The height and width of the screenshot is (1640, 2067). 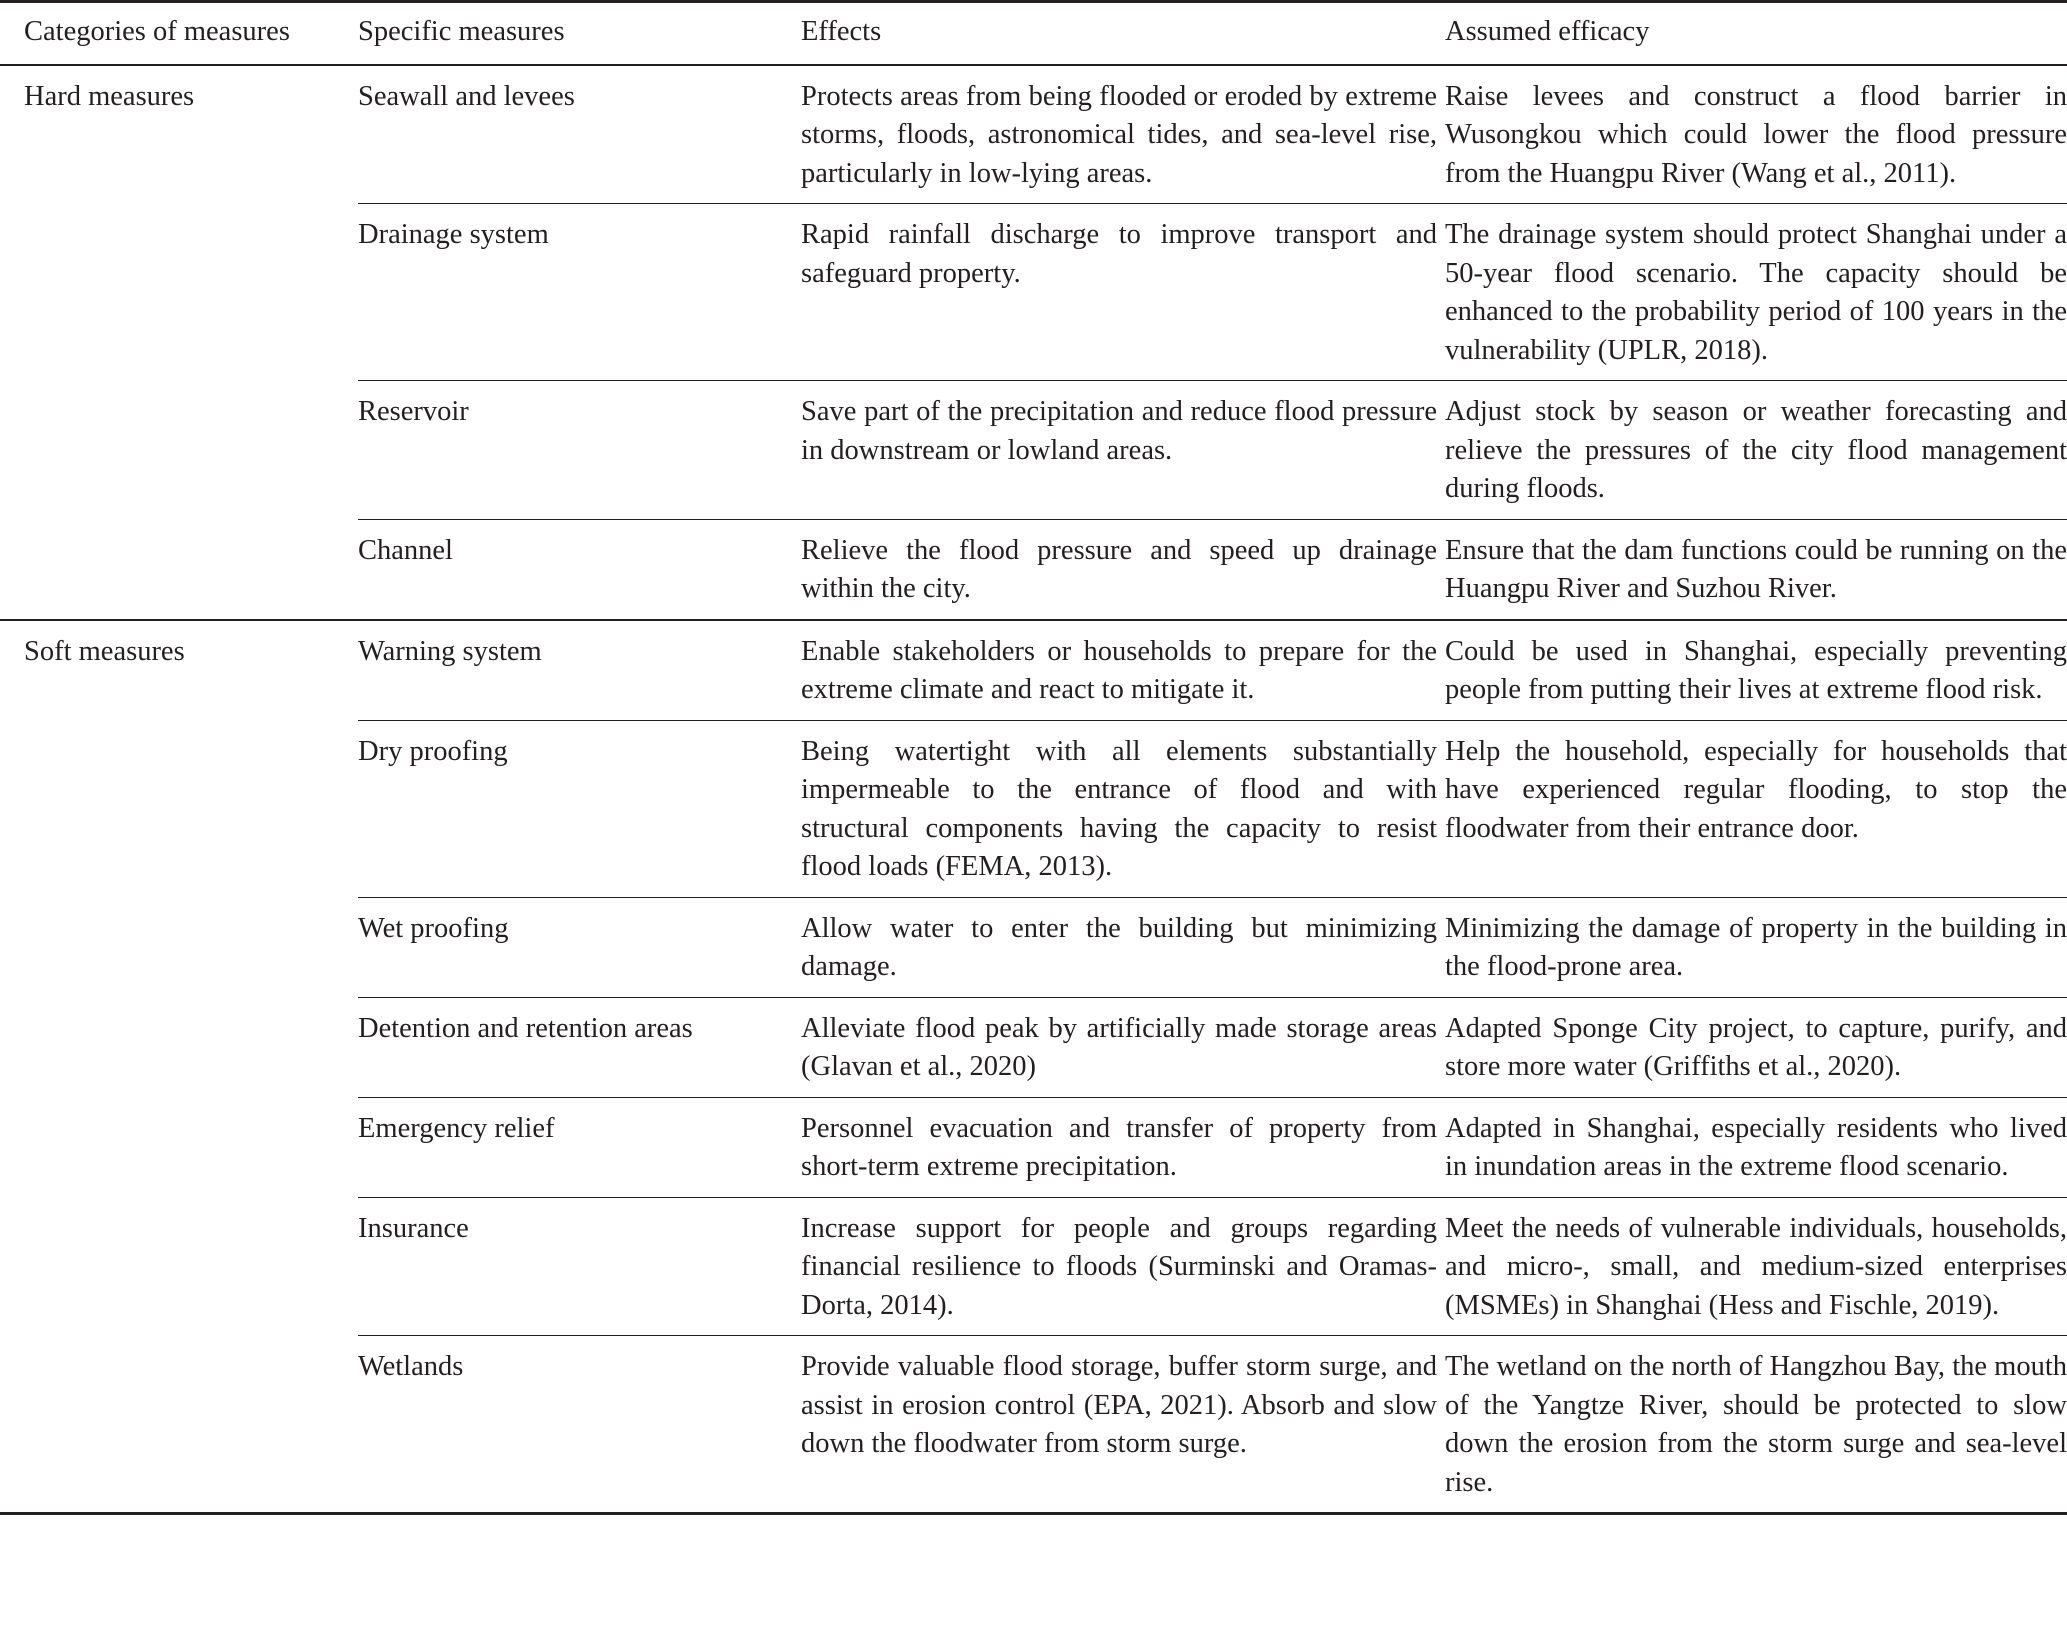 What do you see at coordinates (466, 96) in the screenshot?
I see `measure-cell: Seawall and levees` at bounding box center [466, 96].